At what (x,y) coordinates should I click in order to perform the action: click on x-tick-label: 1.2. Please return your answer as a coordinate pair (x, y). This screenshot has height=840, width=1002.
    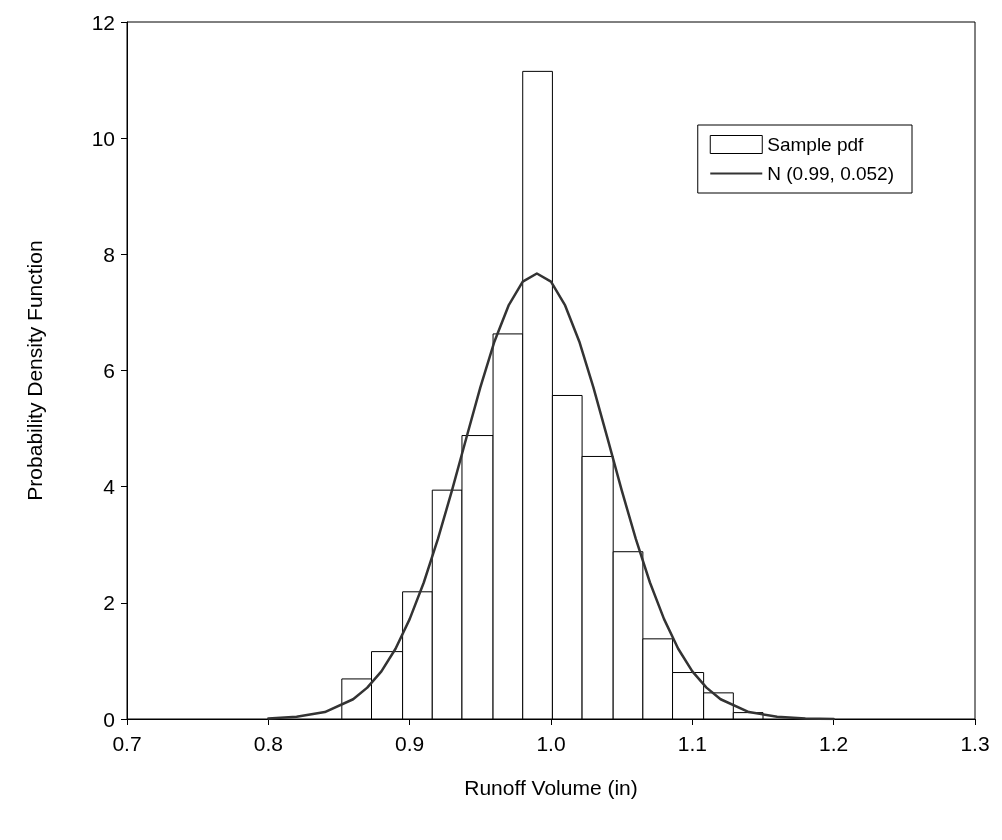
    Looking at the image, I should click on (834, 743).